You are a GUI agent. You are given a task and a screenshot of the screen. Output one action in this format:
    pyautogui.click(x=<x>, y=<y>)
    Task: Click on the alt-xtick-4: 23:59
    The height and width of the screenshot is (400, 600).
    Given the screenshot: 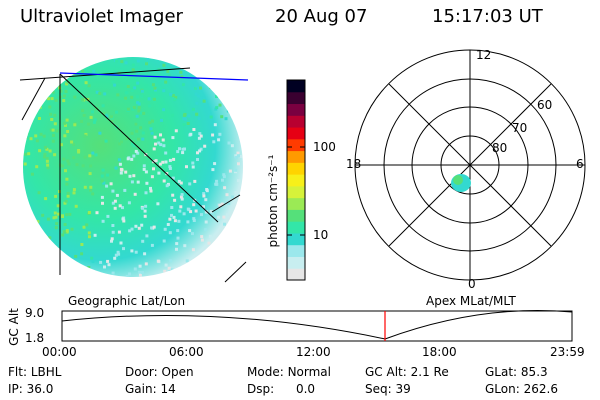 What is the action you would take?
    pyautogui.click(x=567, y=352)
    